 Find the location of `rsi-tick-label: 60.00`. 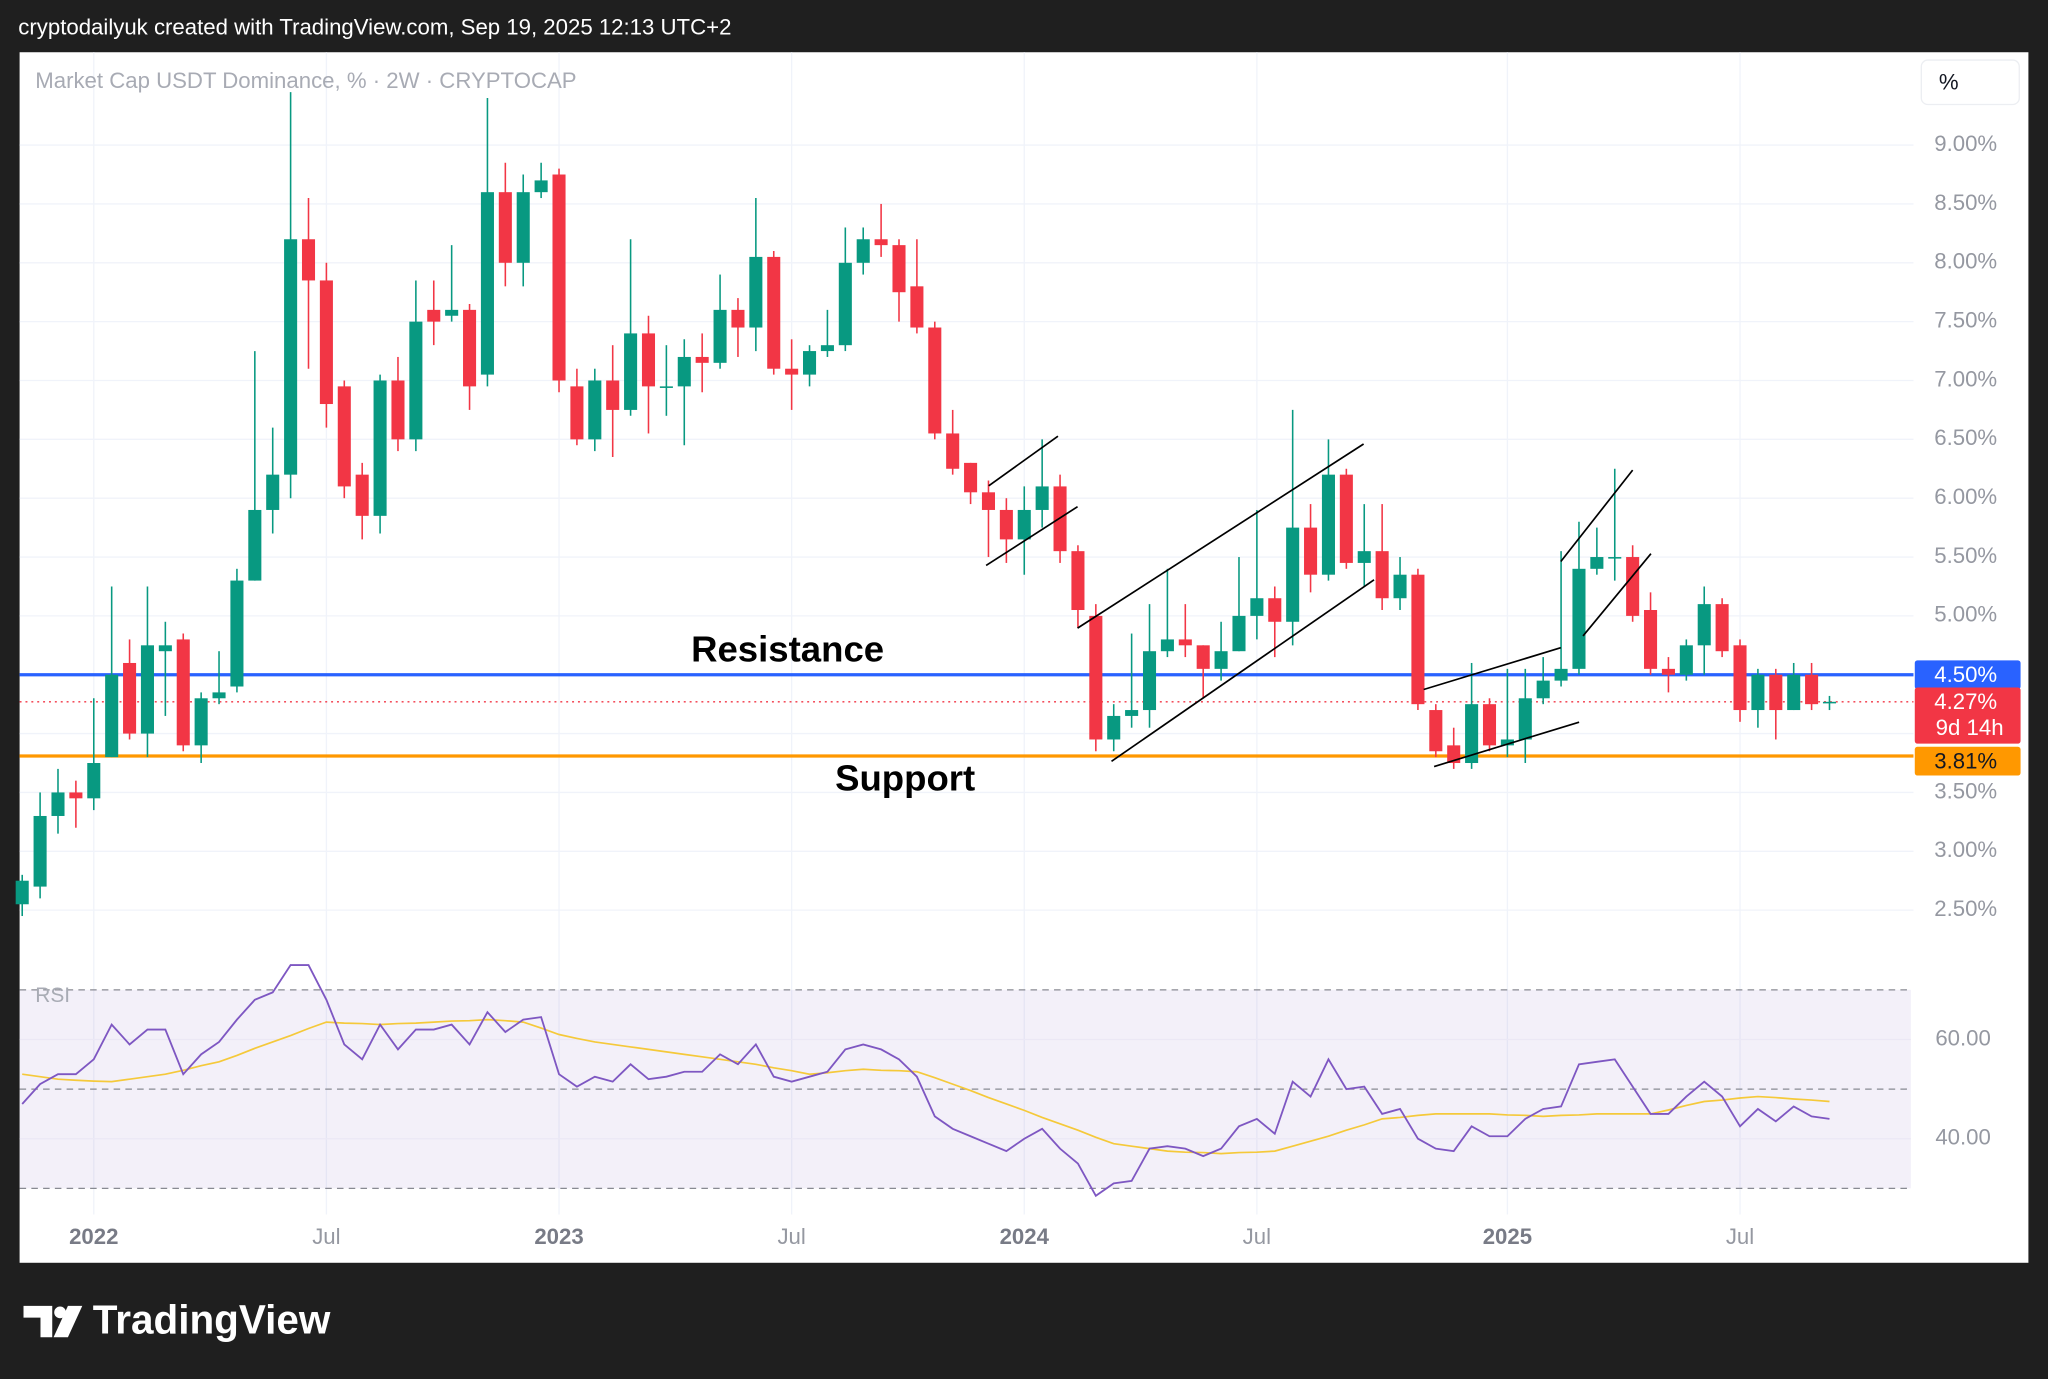

rsi-tick-label: 60.00 is located at coordinates (1963, 1037).